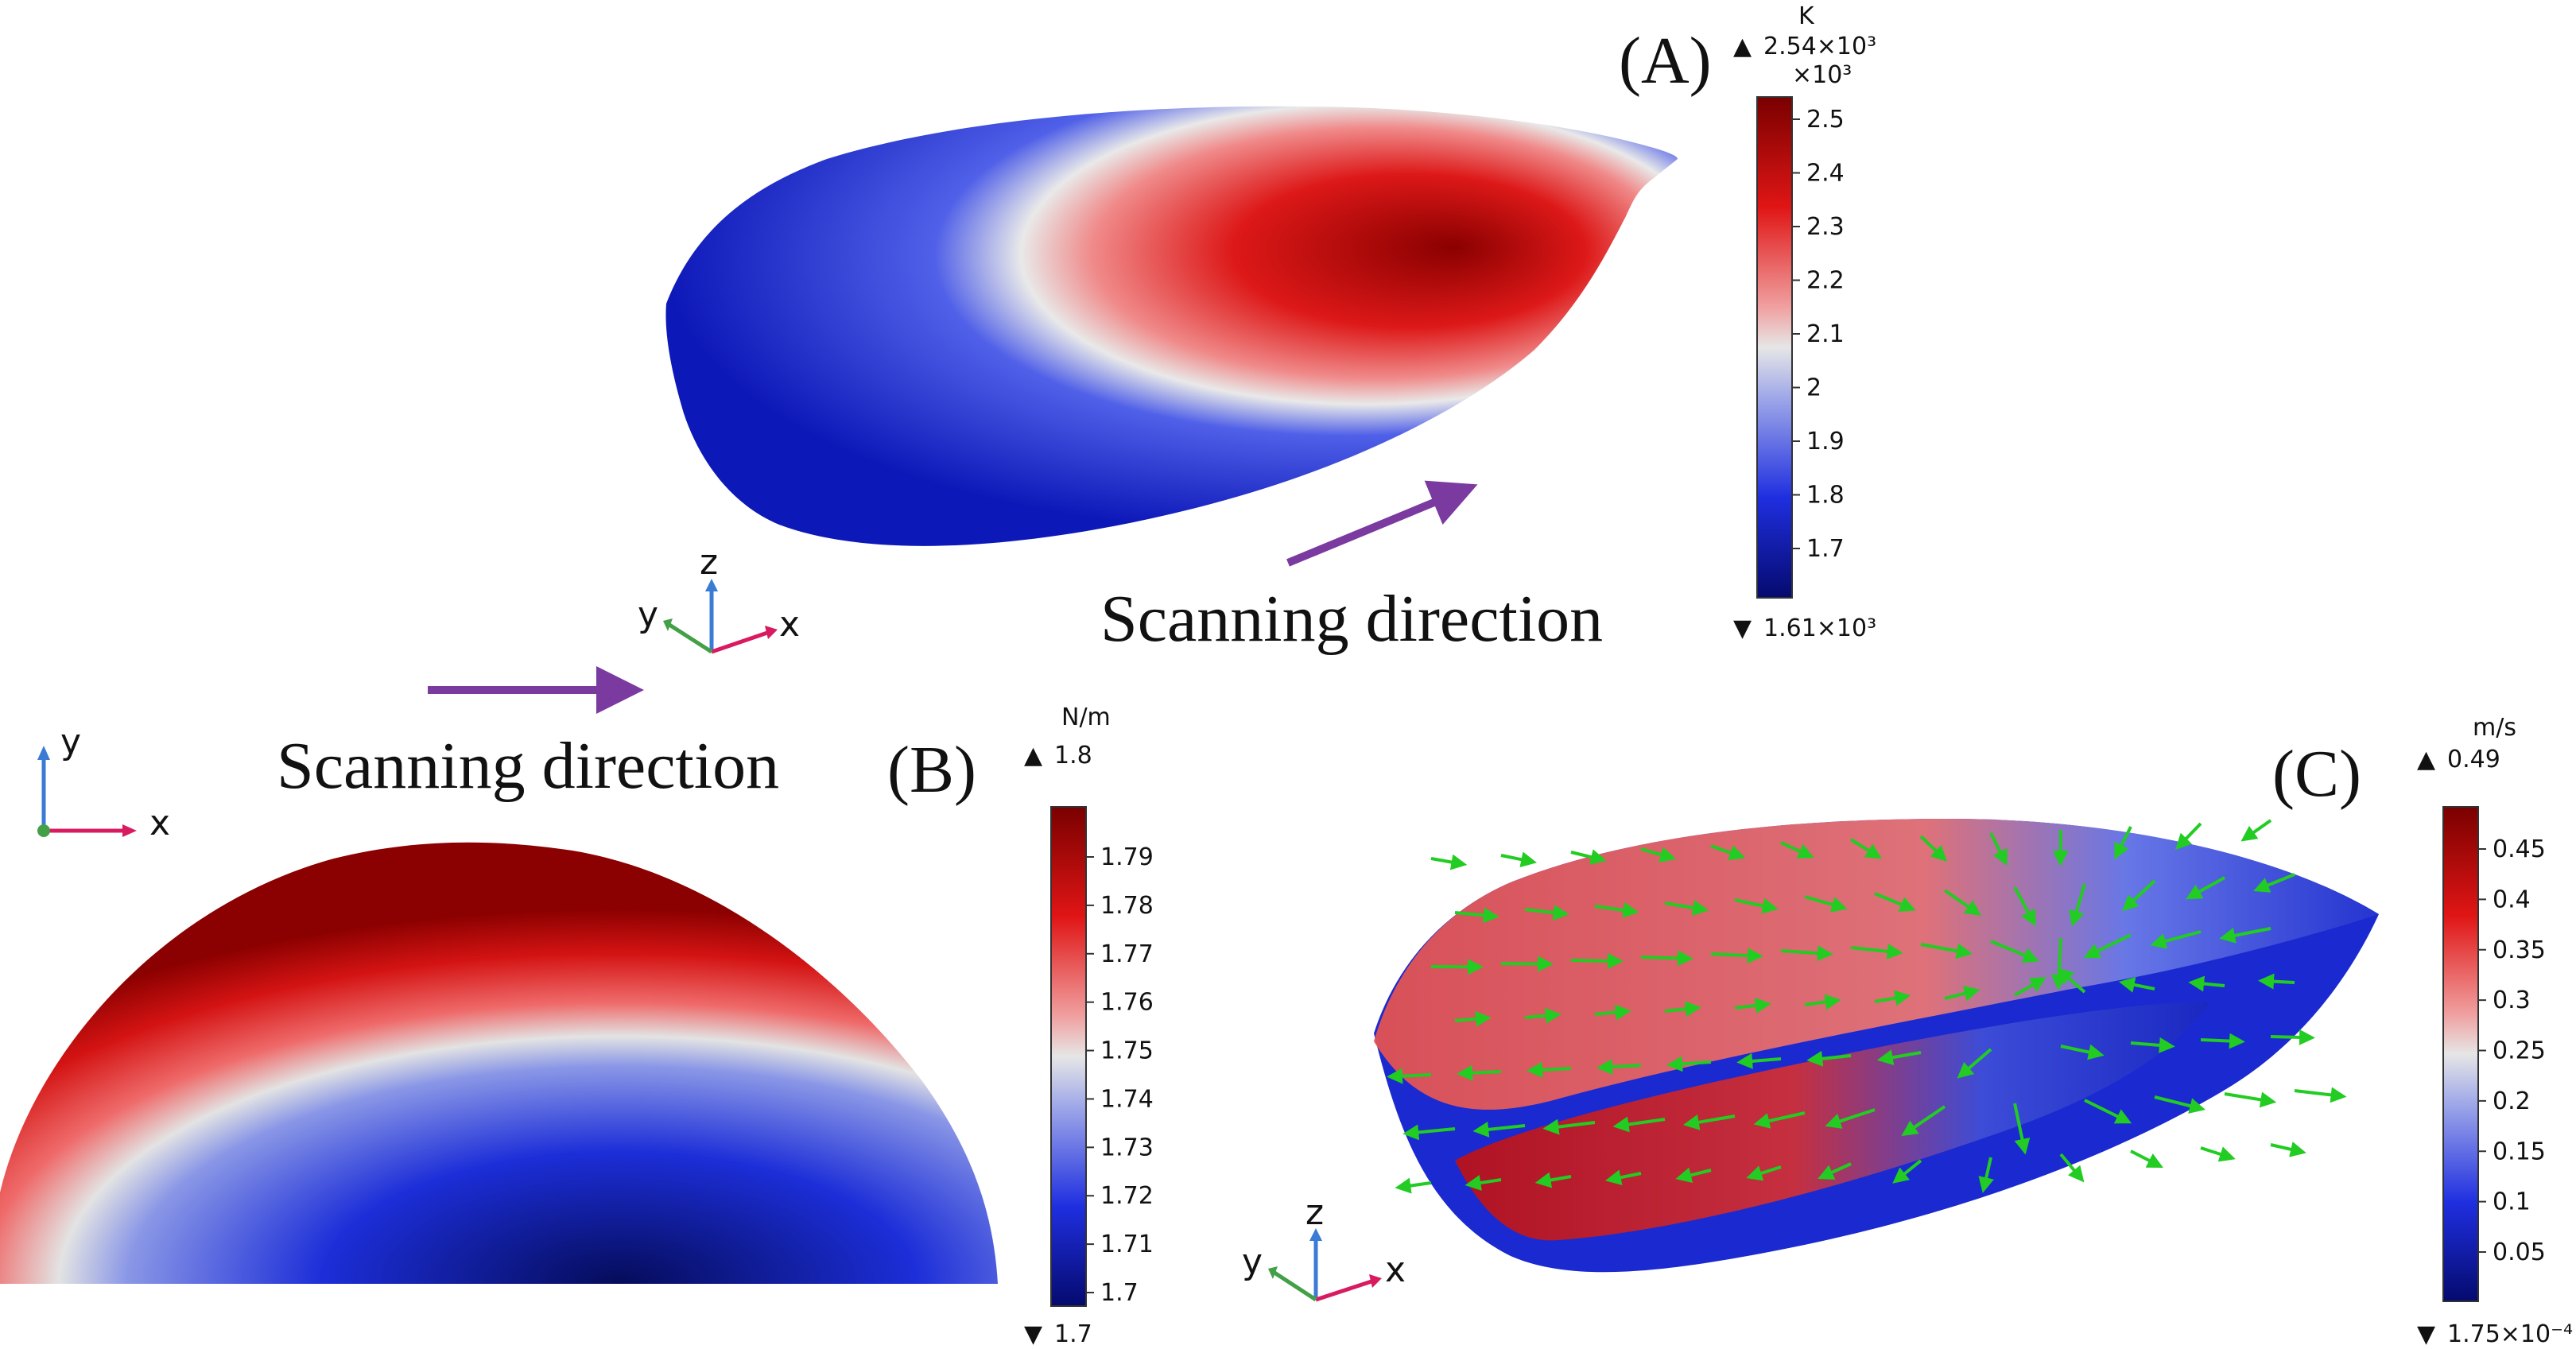 The image size is (2576, 1349). I want to click on panel-c-axes-triad: z y x, so click(1324, 1247).